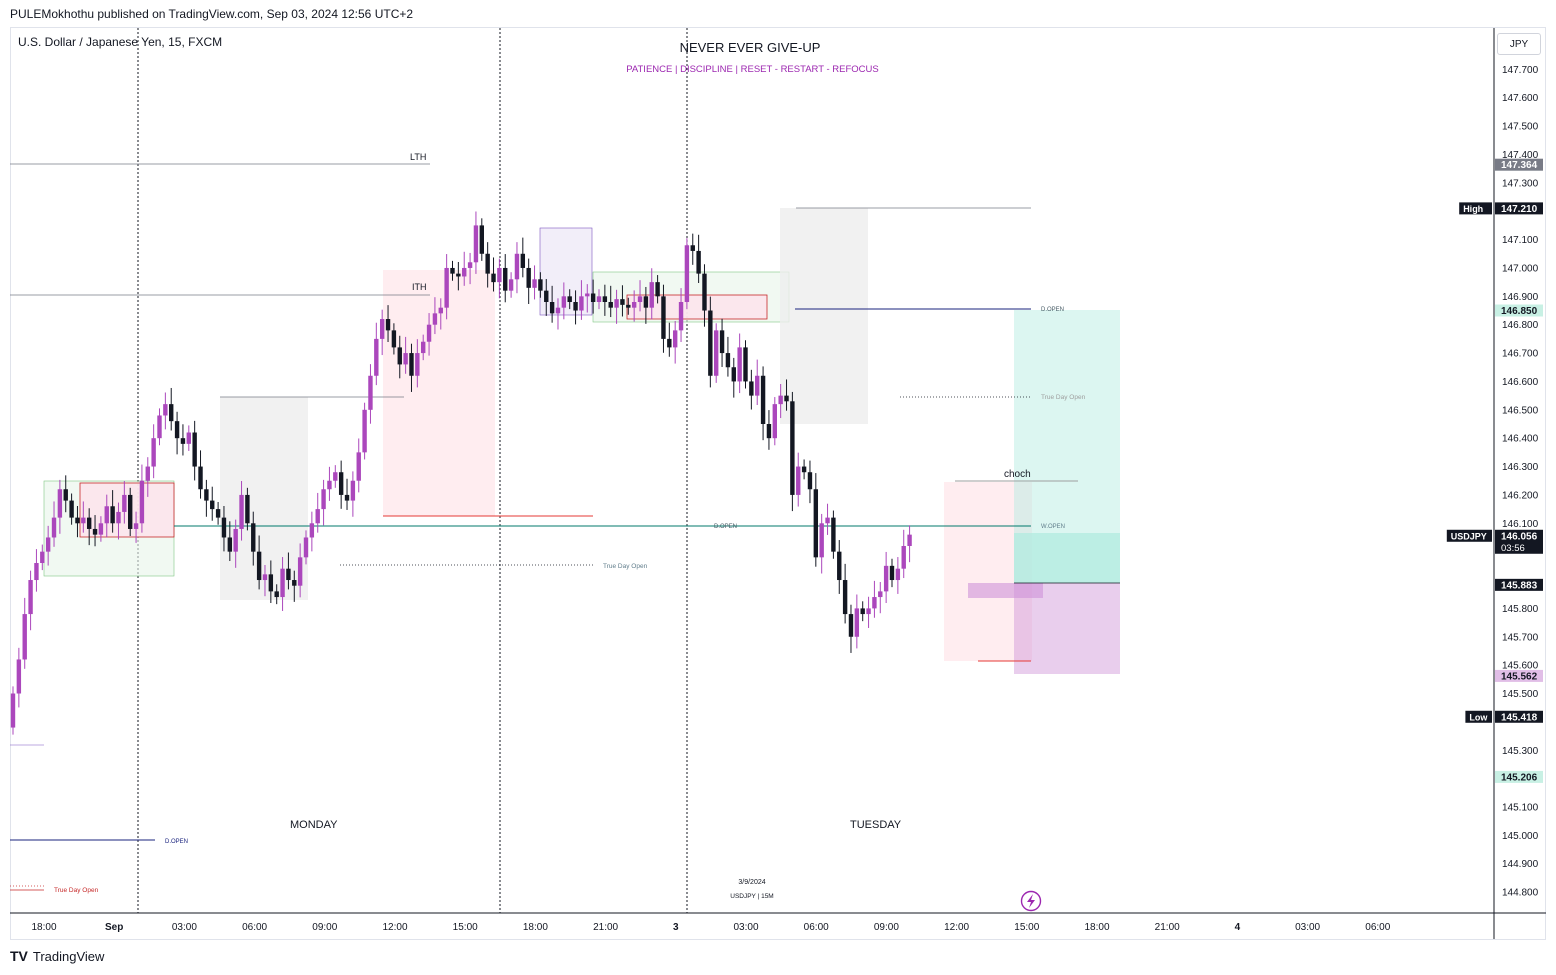 The height and width of the screenshot is (975, 1556). What do you see at coordinates (1519, 585) in the screenshot?
I see `price-tag-value: 145.883` at bounding box center [1519, 585].